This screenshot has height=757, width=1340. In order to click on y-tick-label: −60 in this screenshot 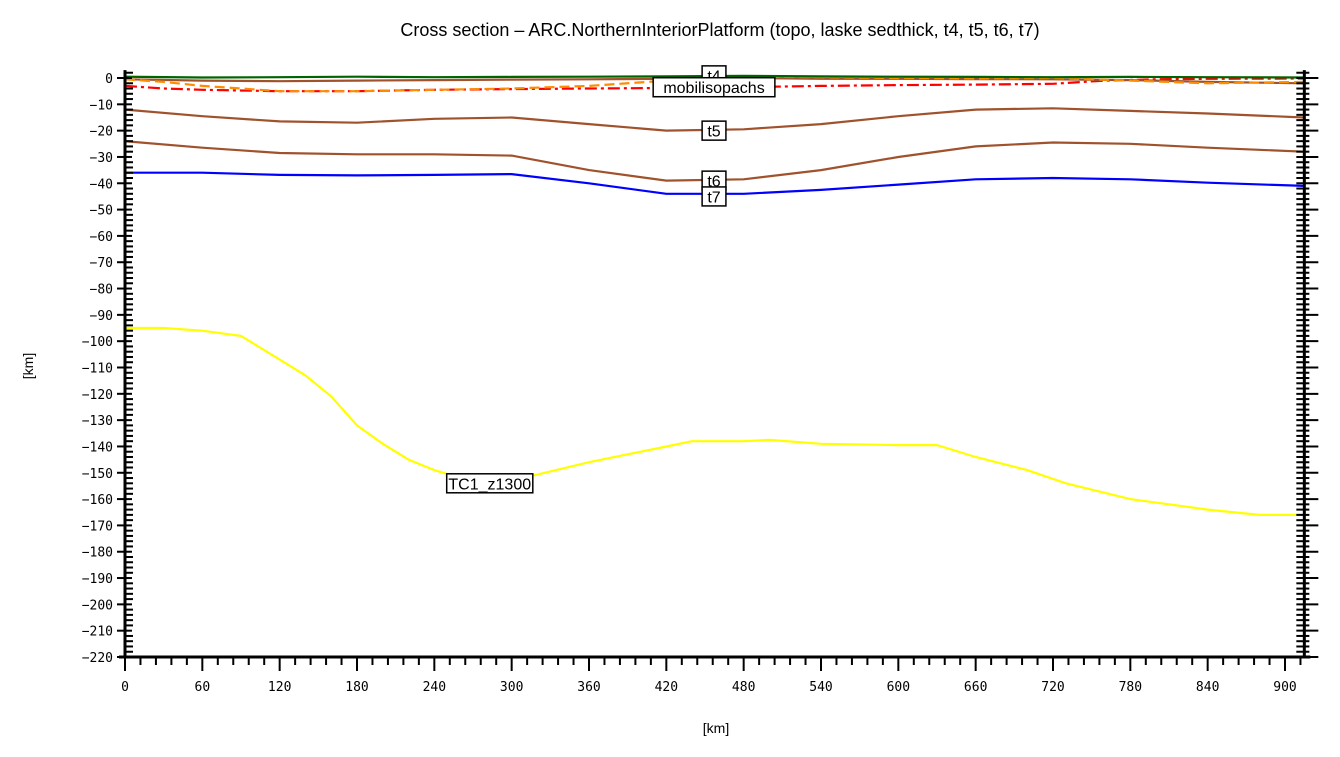, I will do `click(101, 237)`.